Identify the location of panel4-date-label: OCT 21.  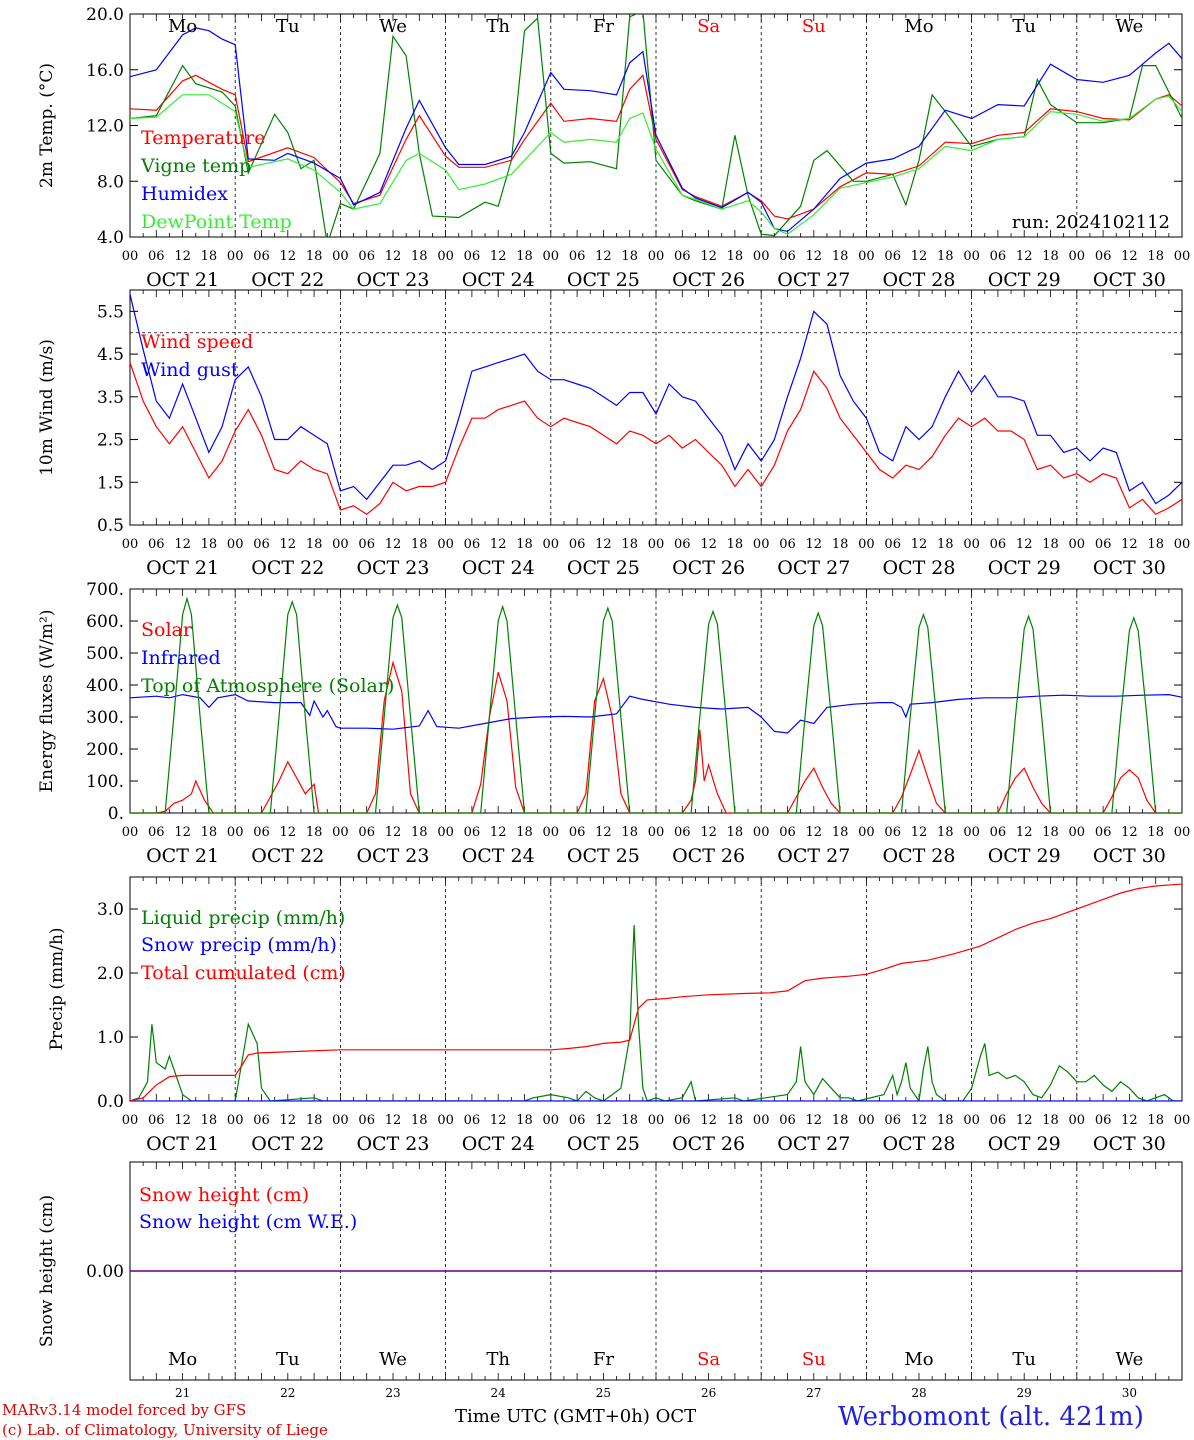
(182, 1144).